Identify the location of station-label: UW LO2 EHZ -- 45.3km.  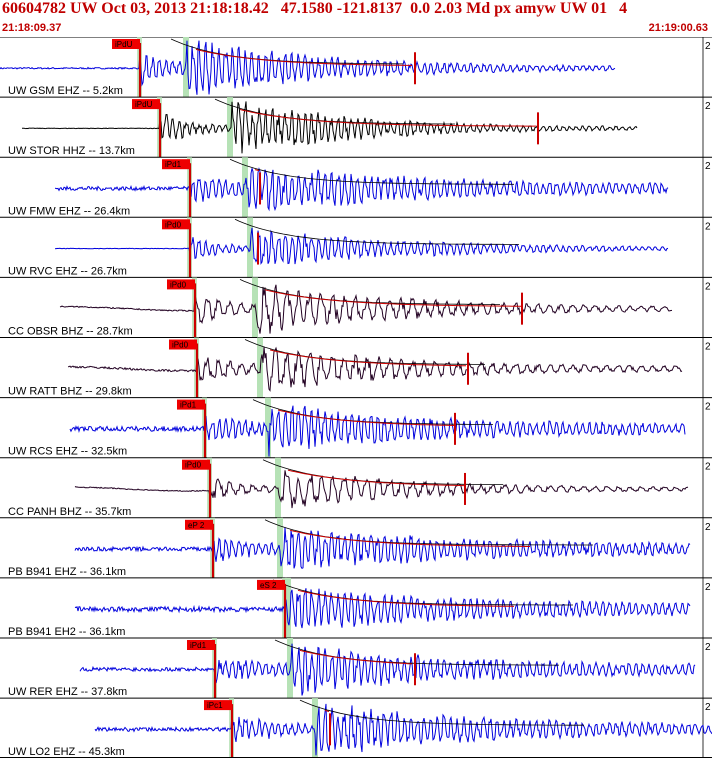
(66, 752).